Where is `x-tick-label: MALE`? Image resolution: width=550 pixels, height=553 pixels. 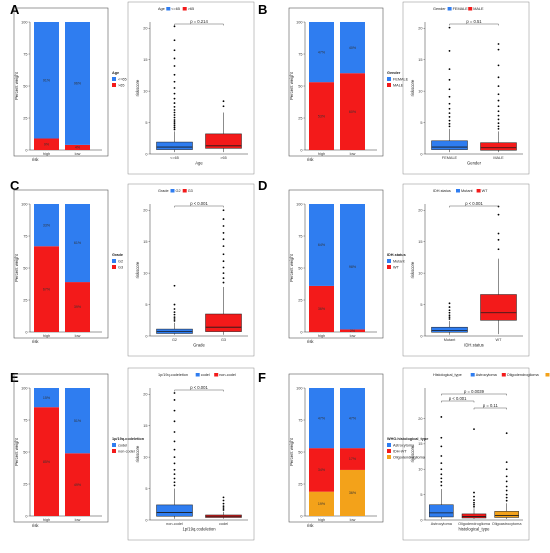
x-tick-label: MALE is located at coordinates (498, 158).